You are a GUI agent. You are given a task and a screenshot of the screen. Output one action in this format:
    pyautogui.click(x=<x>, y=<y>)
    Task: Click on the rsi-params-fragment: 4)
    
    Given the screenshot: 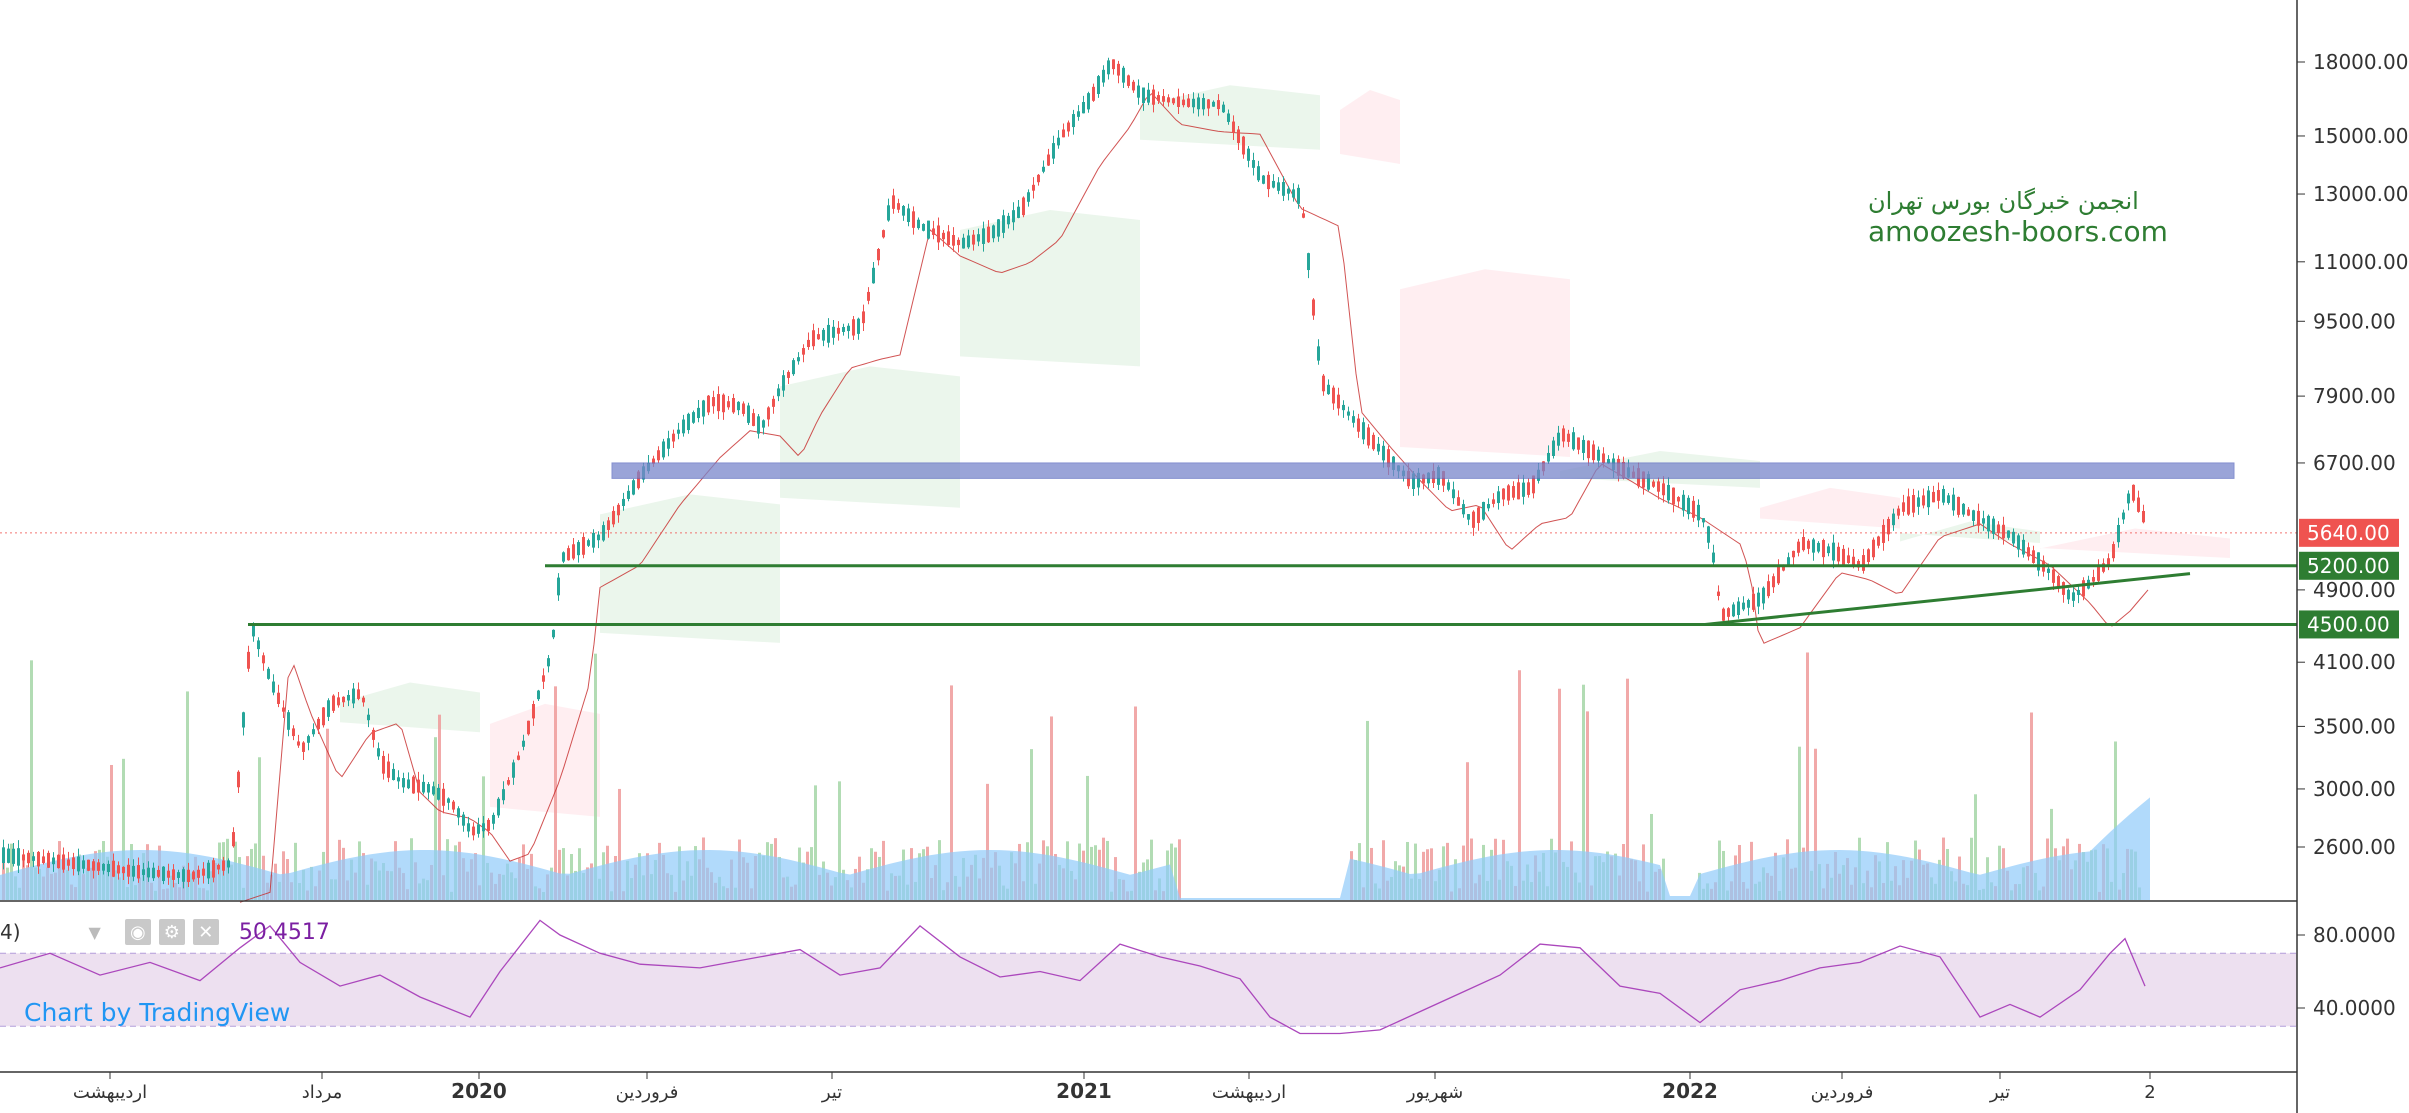 What is the action you would take?
    pyautogui.click(x=10, y=932)
    